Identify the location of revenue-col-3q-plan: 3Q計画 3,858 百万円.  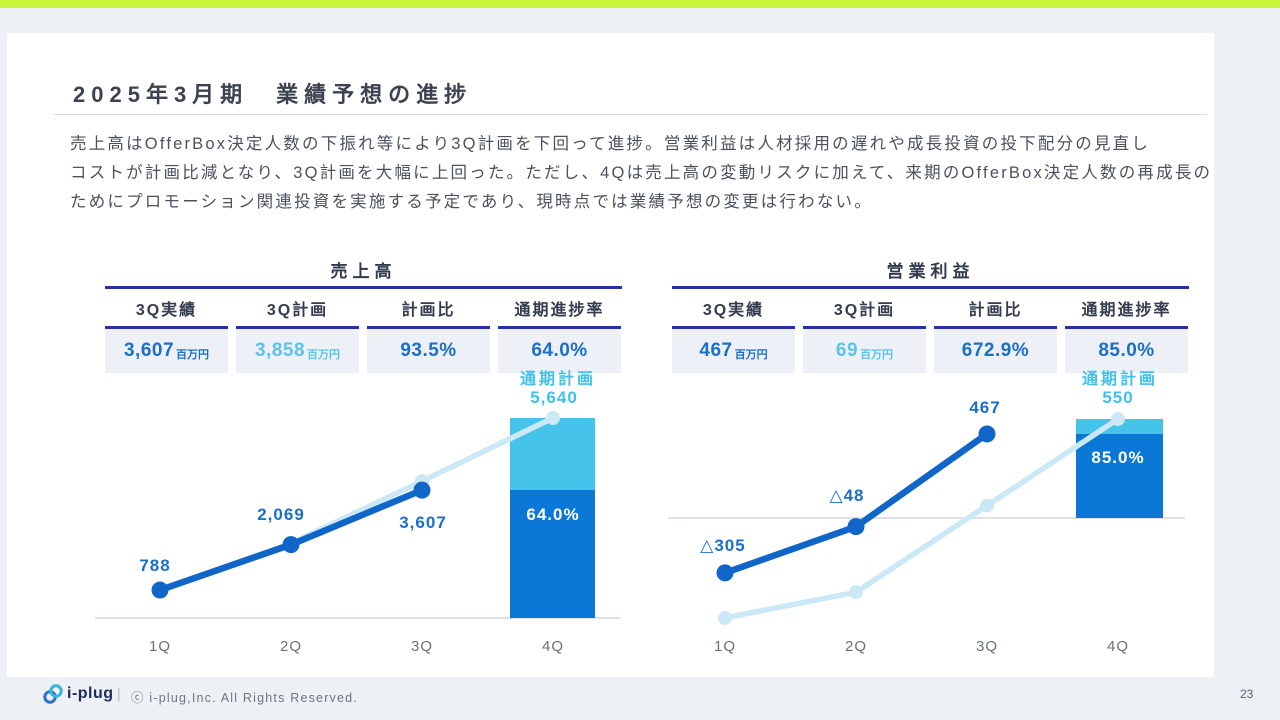
(297, 334).